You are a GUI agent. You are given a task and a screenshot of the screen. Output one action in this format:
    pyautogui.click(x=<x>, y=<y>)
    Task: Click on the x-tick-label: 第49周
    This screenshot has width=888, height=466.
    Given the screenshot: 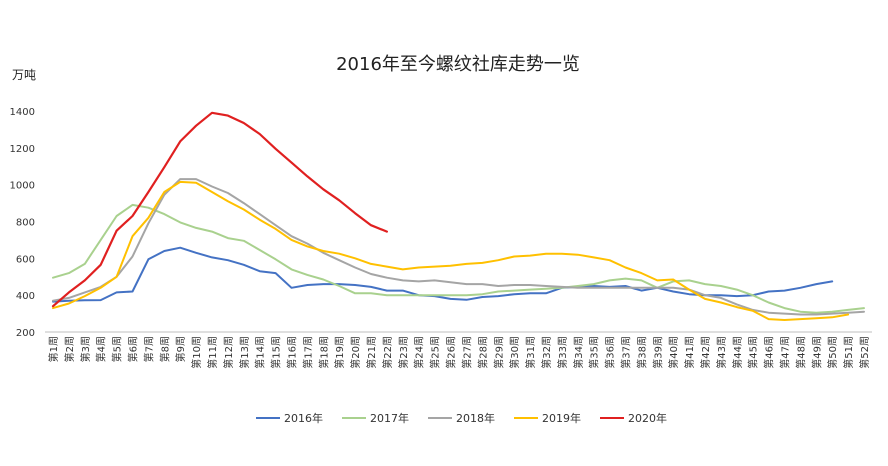 What is the action you would take?
    pyautogui.click(x=816, y=352)
    